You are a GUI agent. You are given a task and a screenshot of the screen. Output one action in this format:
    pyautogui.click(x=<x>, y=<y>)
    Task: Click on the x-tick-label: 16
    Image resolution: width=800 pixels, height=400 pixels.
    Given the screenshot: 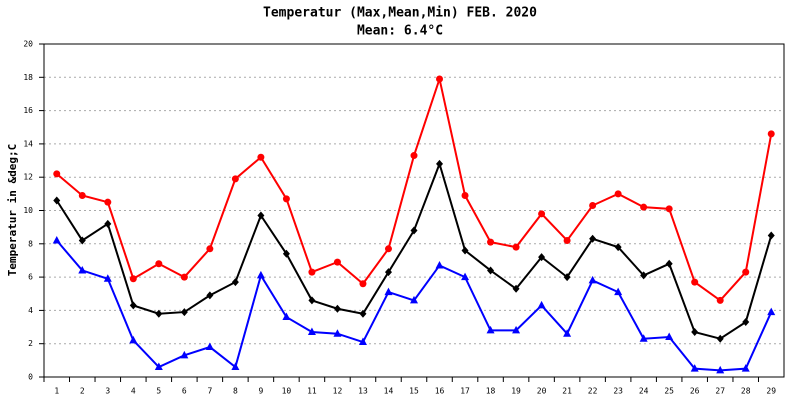 What is the action you would take?
    pyautogui.click(x=440, y=391)
    